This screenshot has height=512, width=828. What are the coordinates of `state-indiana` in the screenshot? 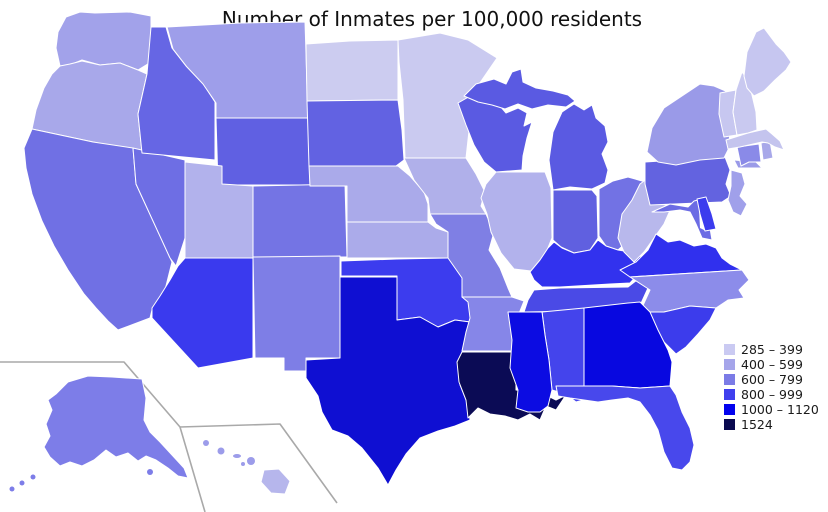 It's located at (575, 221).